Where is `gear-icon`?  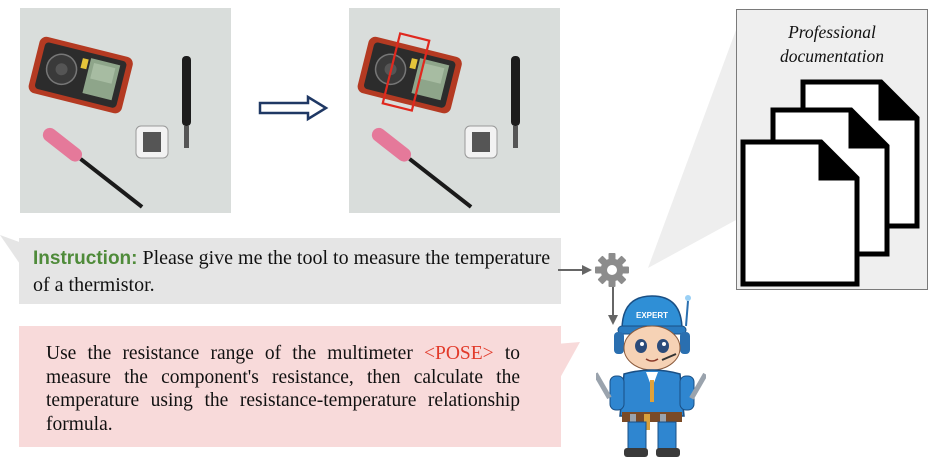
gear-icon is located at coordinates (612, 270).